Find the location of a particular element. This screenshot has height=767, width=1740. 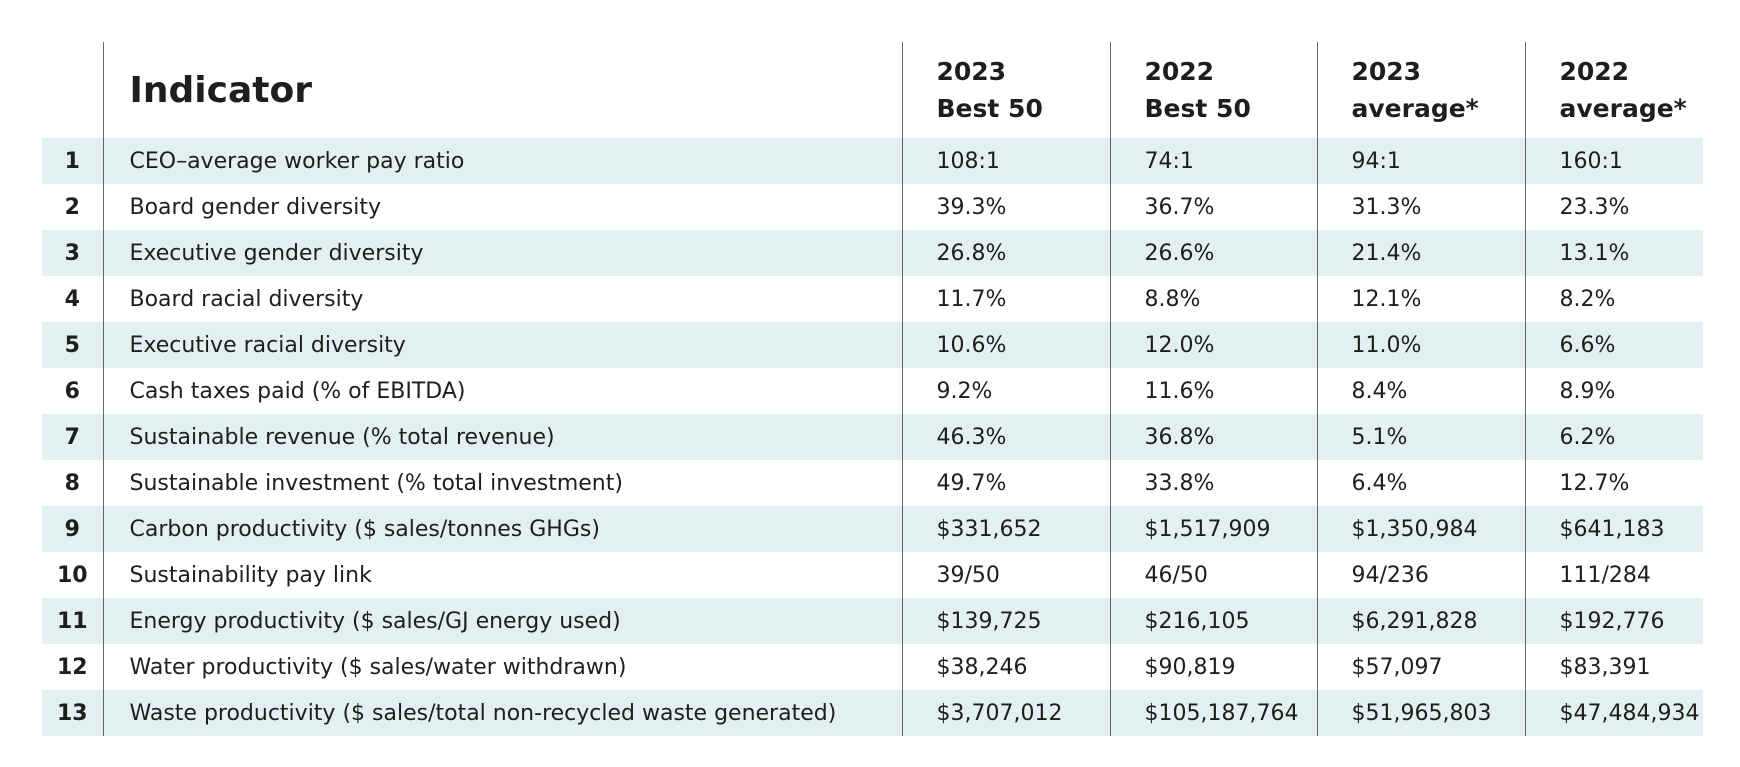

value-cell: $57,097 is located at coordinates (1420, 667).